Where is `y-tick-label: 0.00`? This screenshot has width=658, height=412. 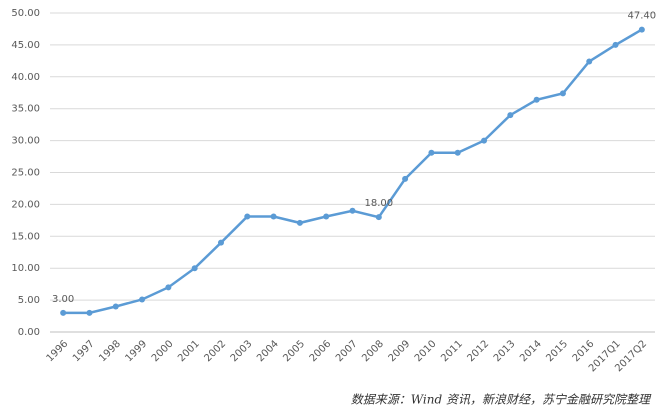
y-tick-label: 0.00 is located at coordinates (29, 332).